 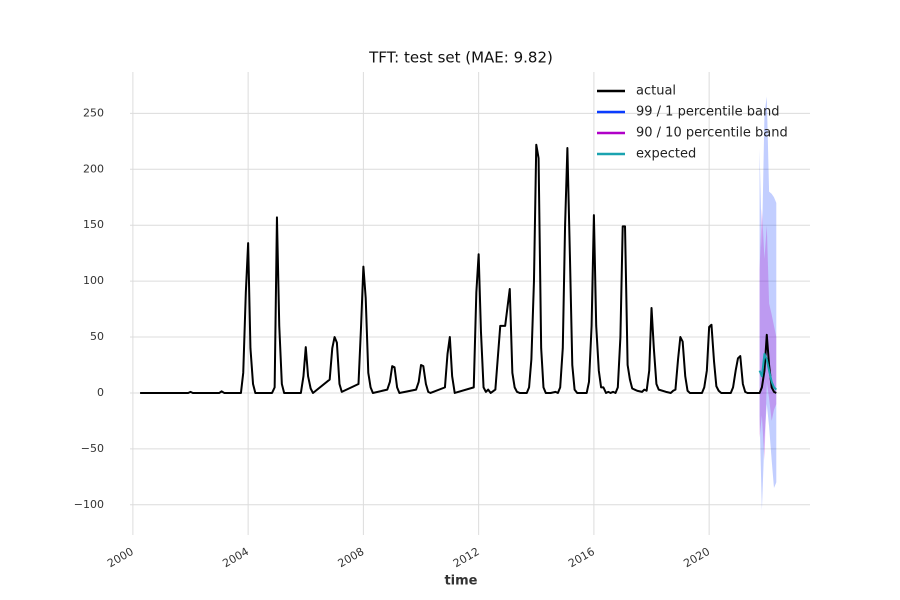 I want to click on y-tick-label: 50, so click(x=97, y=336).